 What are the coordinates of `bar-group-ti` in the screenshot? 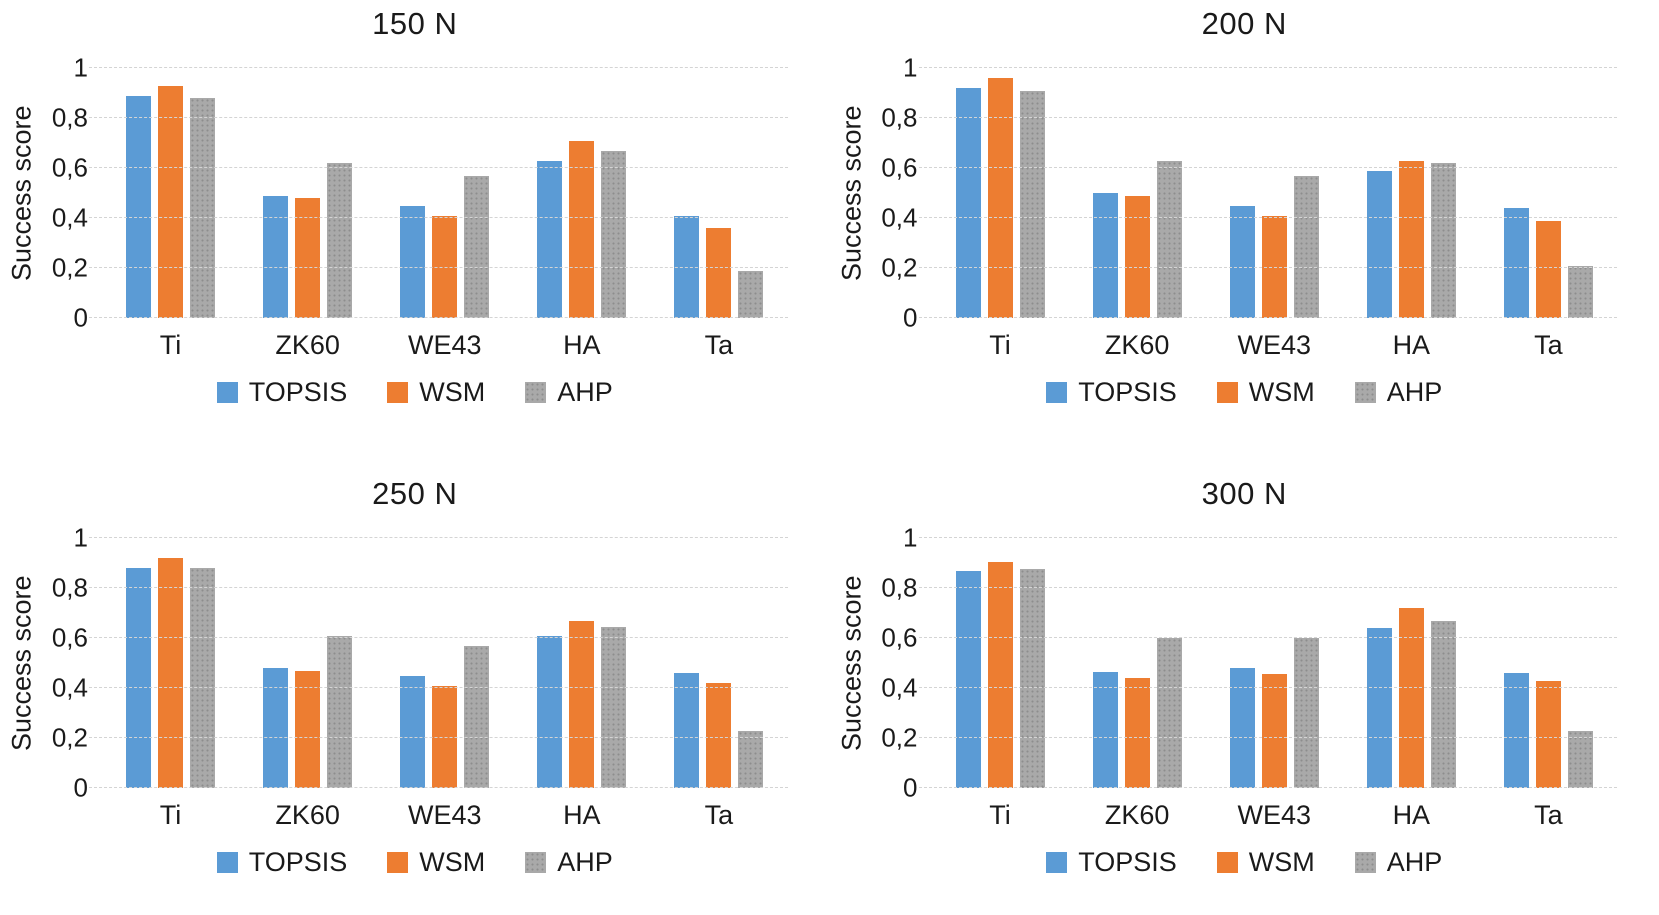 It's located at (170, 663).